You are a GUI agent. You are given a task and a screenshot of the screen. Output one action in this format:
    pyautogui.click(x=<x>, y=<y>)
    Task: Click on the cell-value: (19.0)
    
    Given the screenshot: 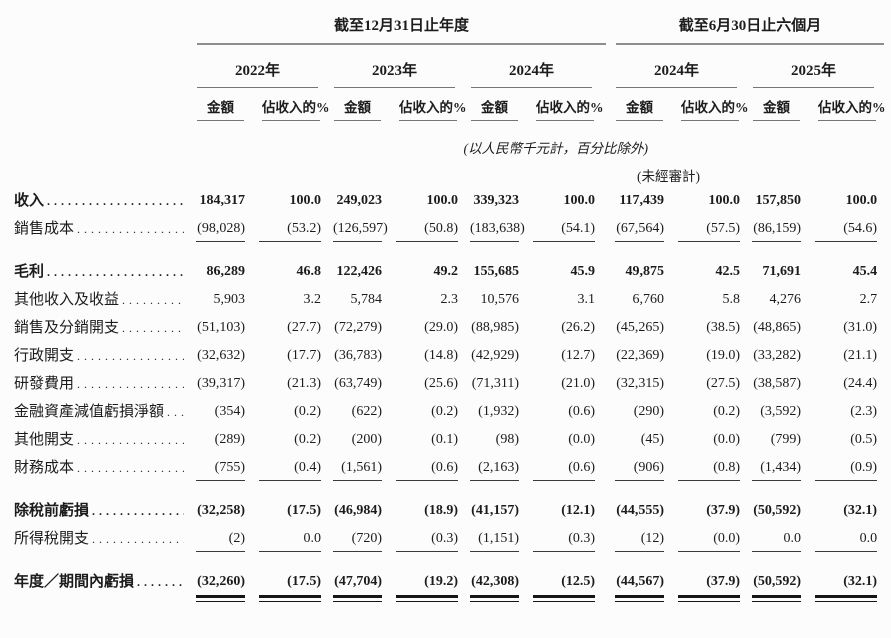 What is the action you would take?
    pyautogui.click(x=723, y=355)
    